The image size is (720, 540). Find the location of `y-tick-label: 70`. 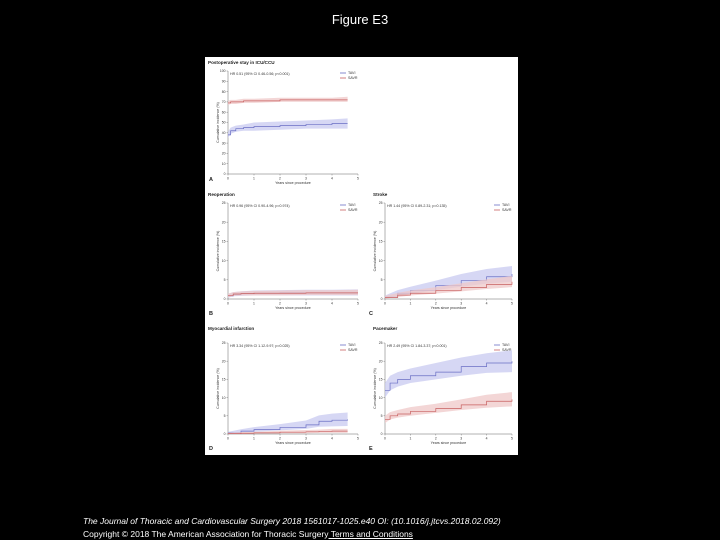

y-tick-label: 70 is located at coordinates (224, 102).